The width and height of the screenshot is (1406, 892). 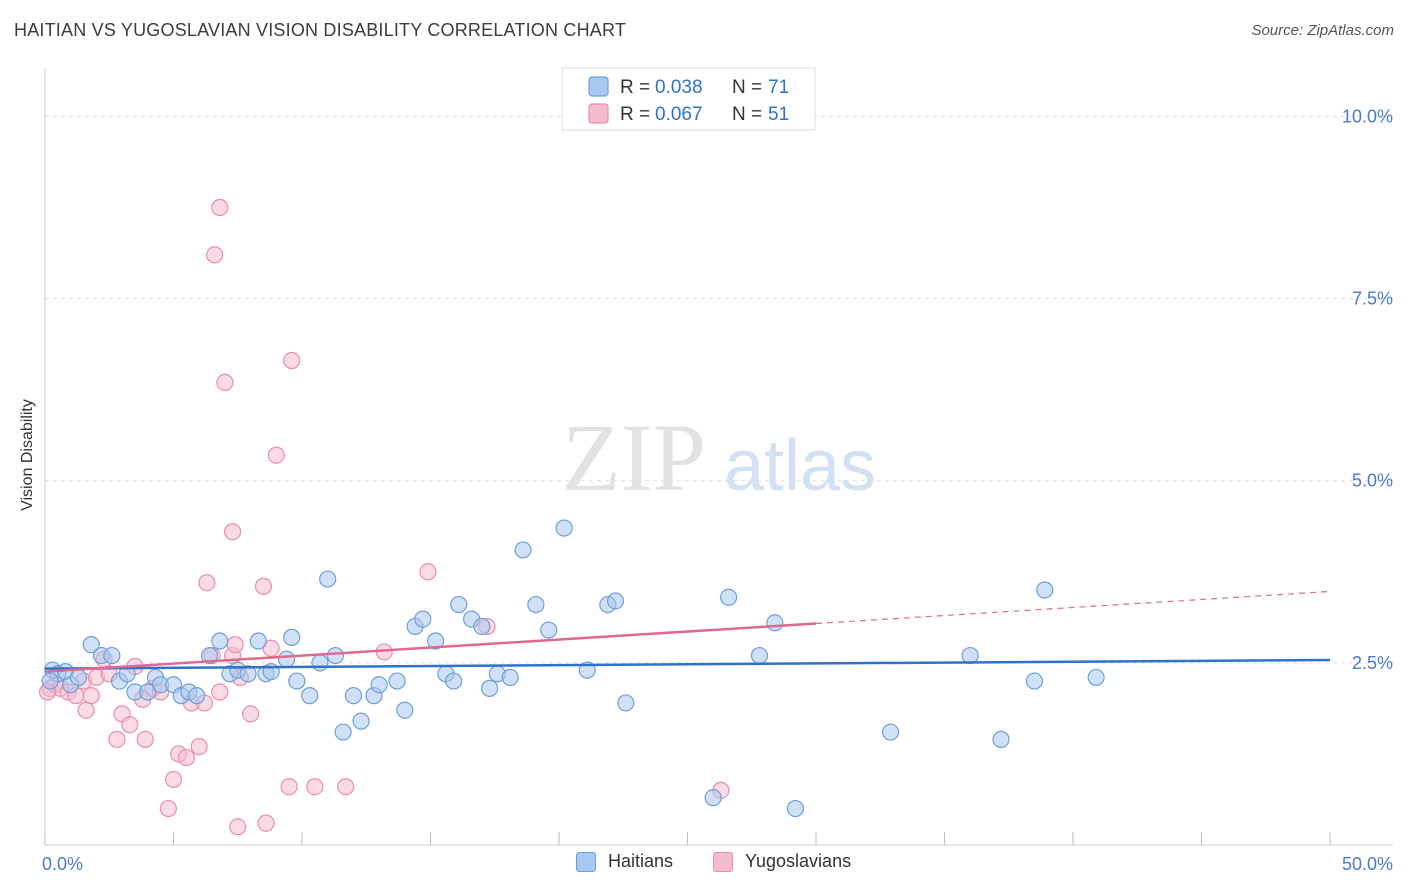 What do you see at coordinates (598, 86) in the screenshot?
I see `legend-haitians-swatch` at bounding box center [598, 86].